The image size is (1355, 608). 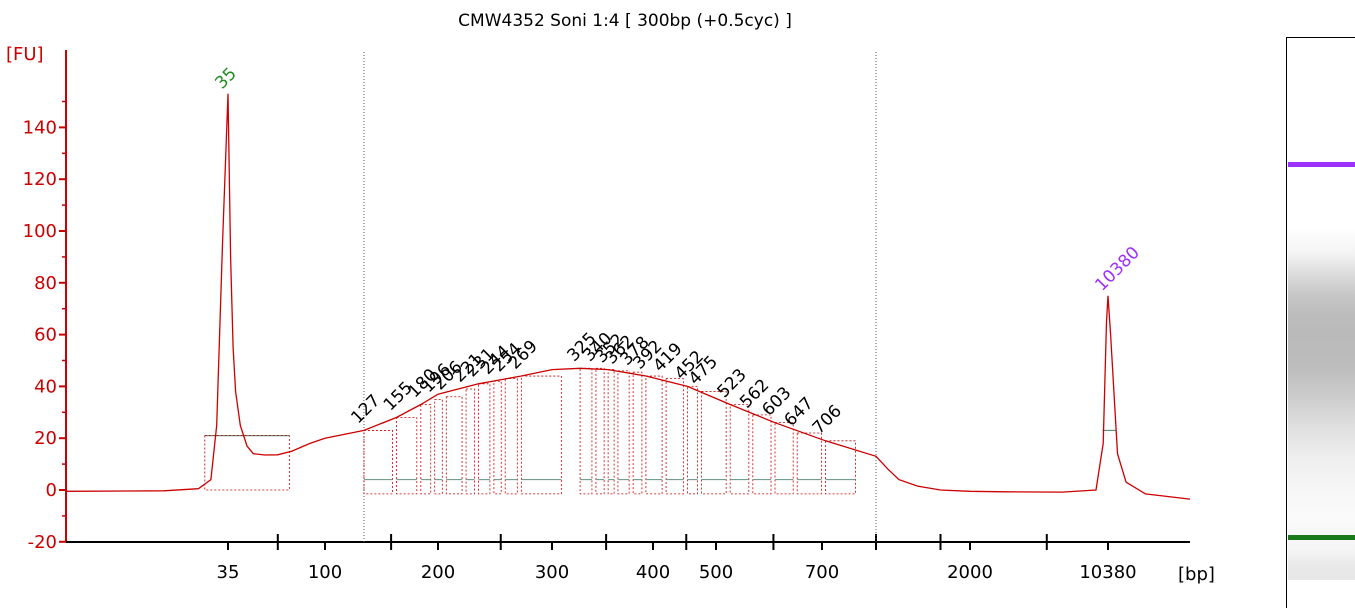 I want to click on lower-marker-band, so click(x=1321, y=537).